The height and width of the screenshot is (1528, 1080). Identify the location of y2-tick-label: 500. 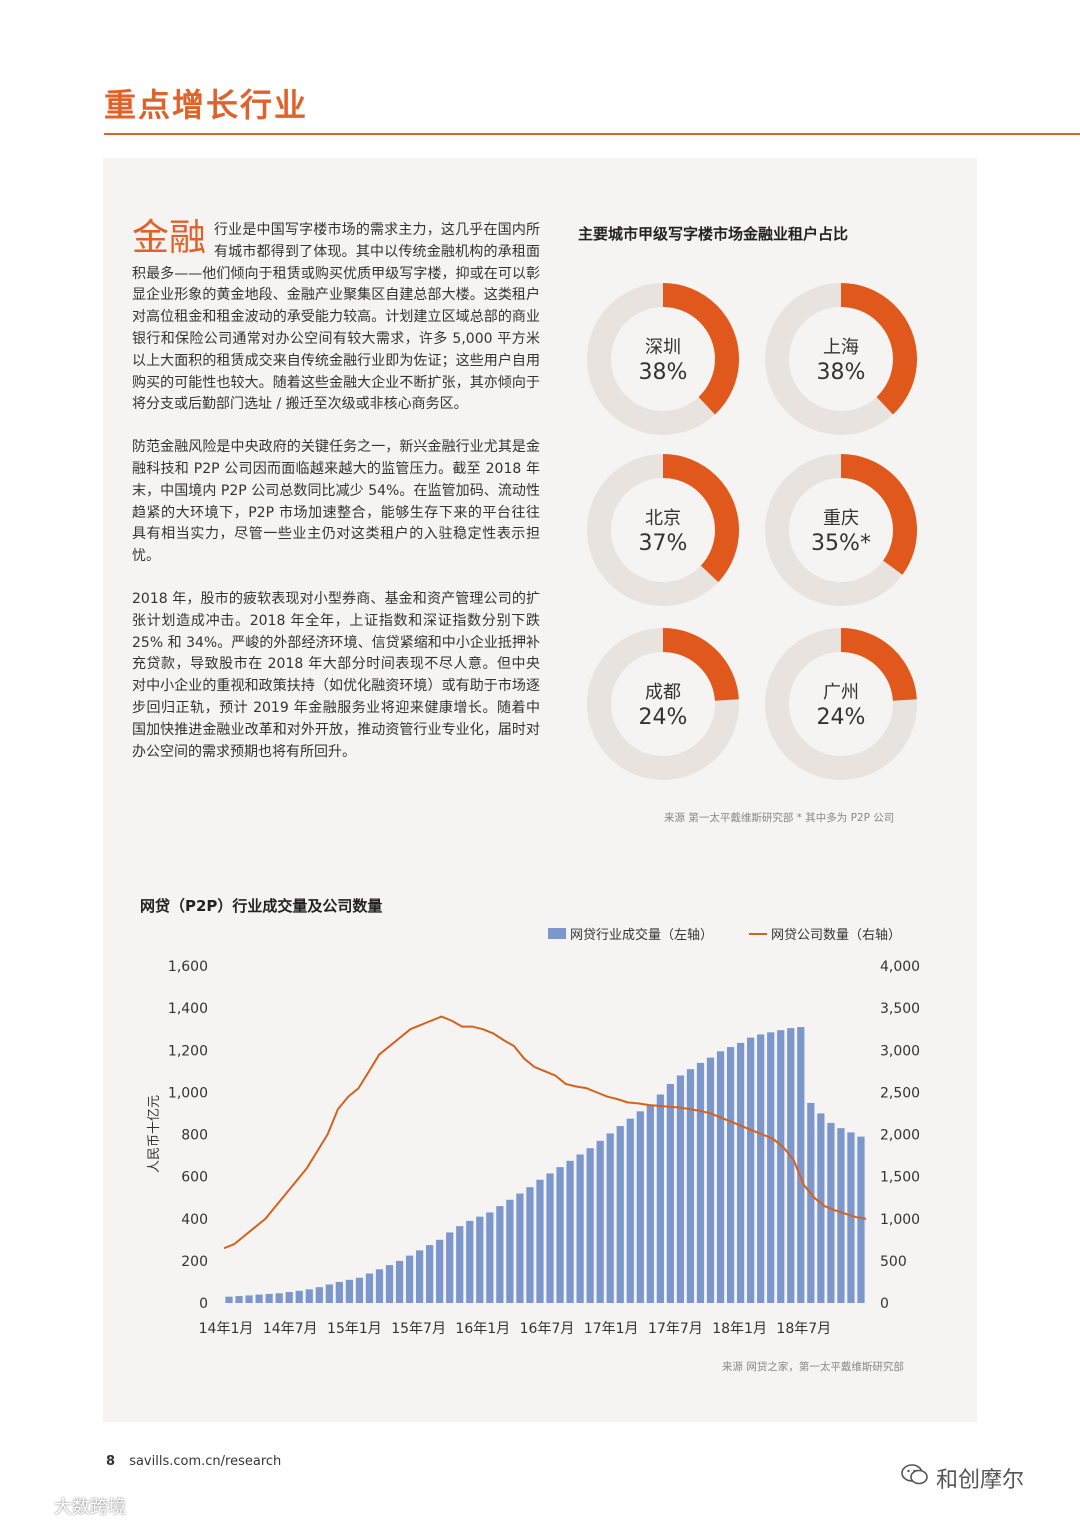
(893, 1262).